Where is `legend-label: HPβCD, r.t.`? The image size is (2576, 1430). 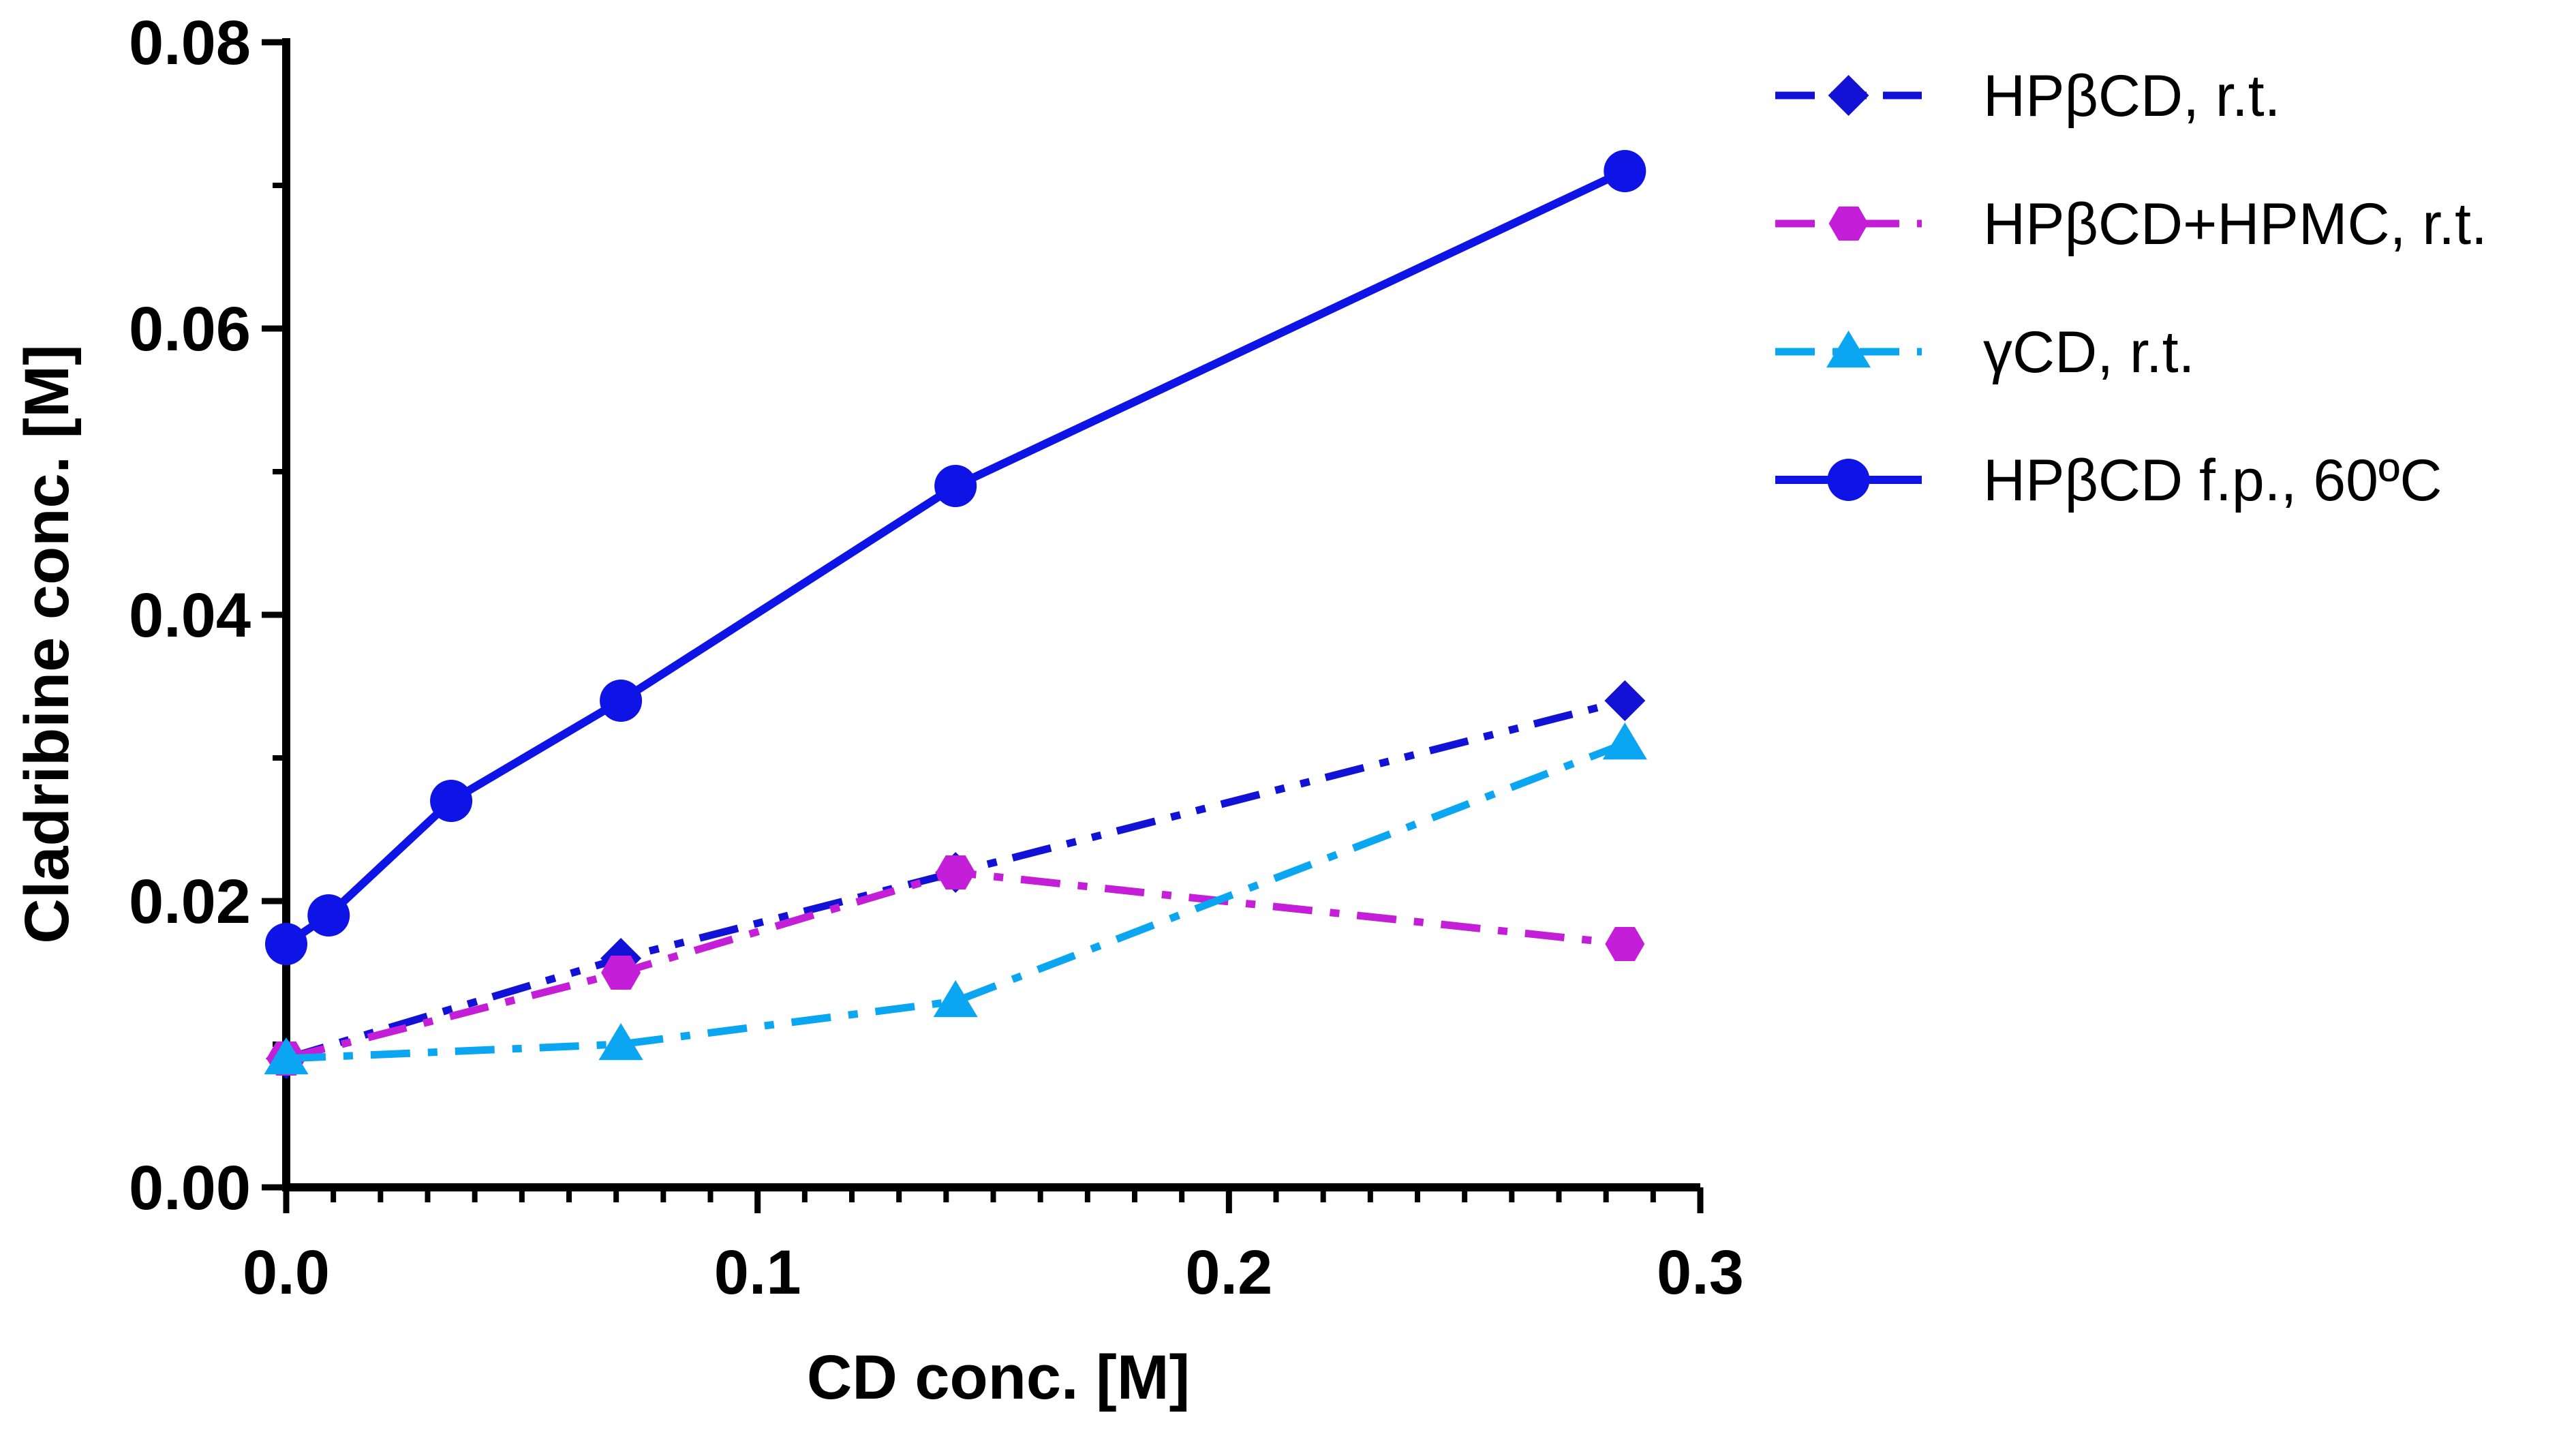
legend-label: HPβCD, r.t. is located at coordinates (2132, 96).